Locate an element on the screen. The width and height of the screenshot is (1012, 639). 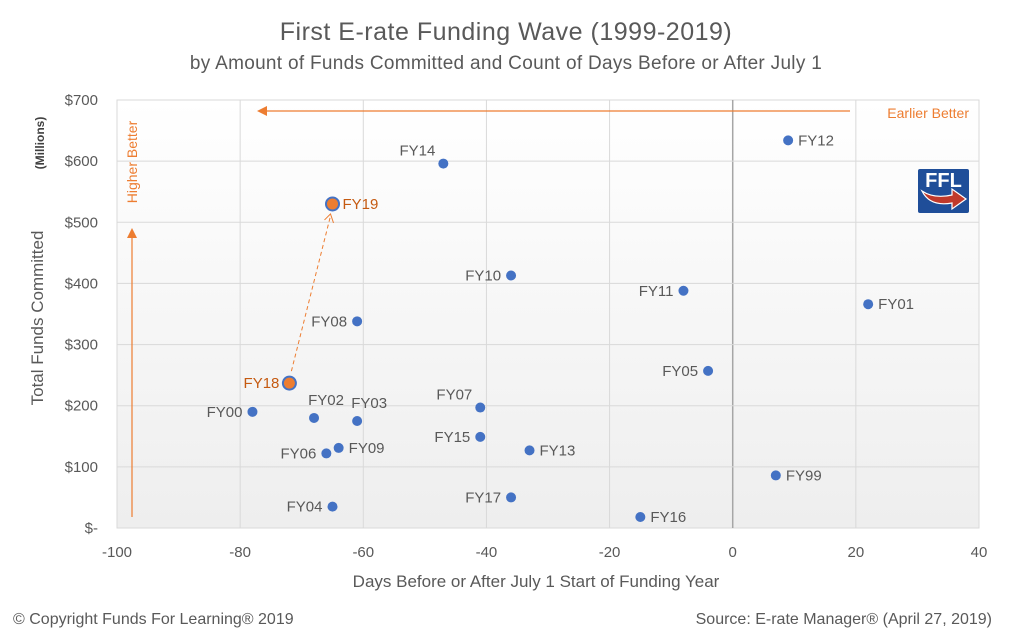
point-label-fy02: FY02 is located at coordinates (326, 400).